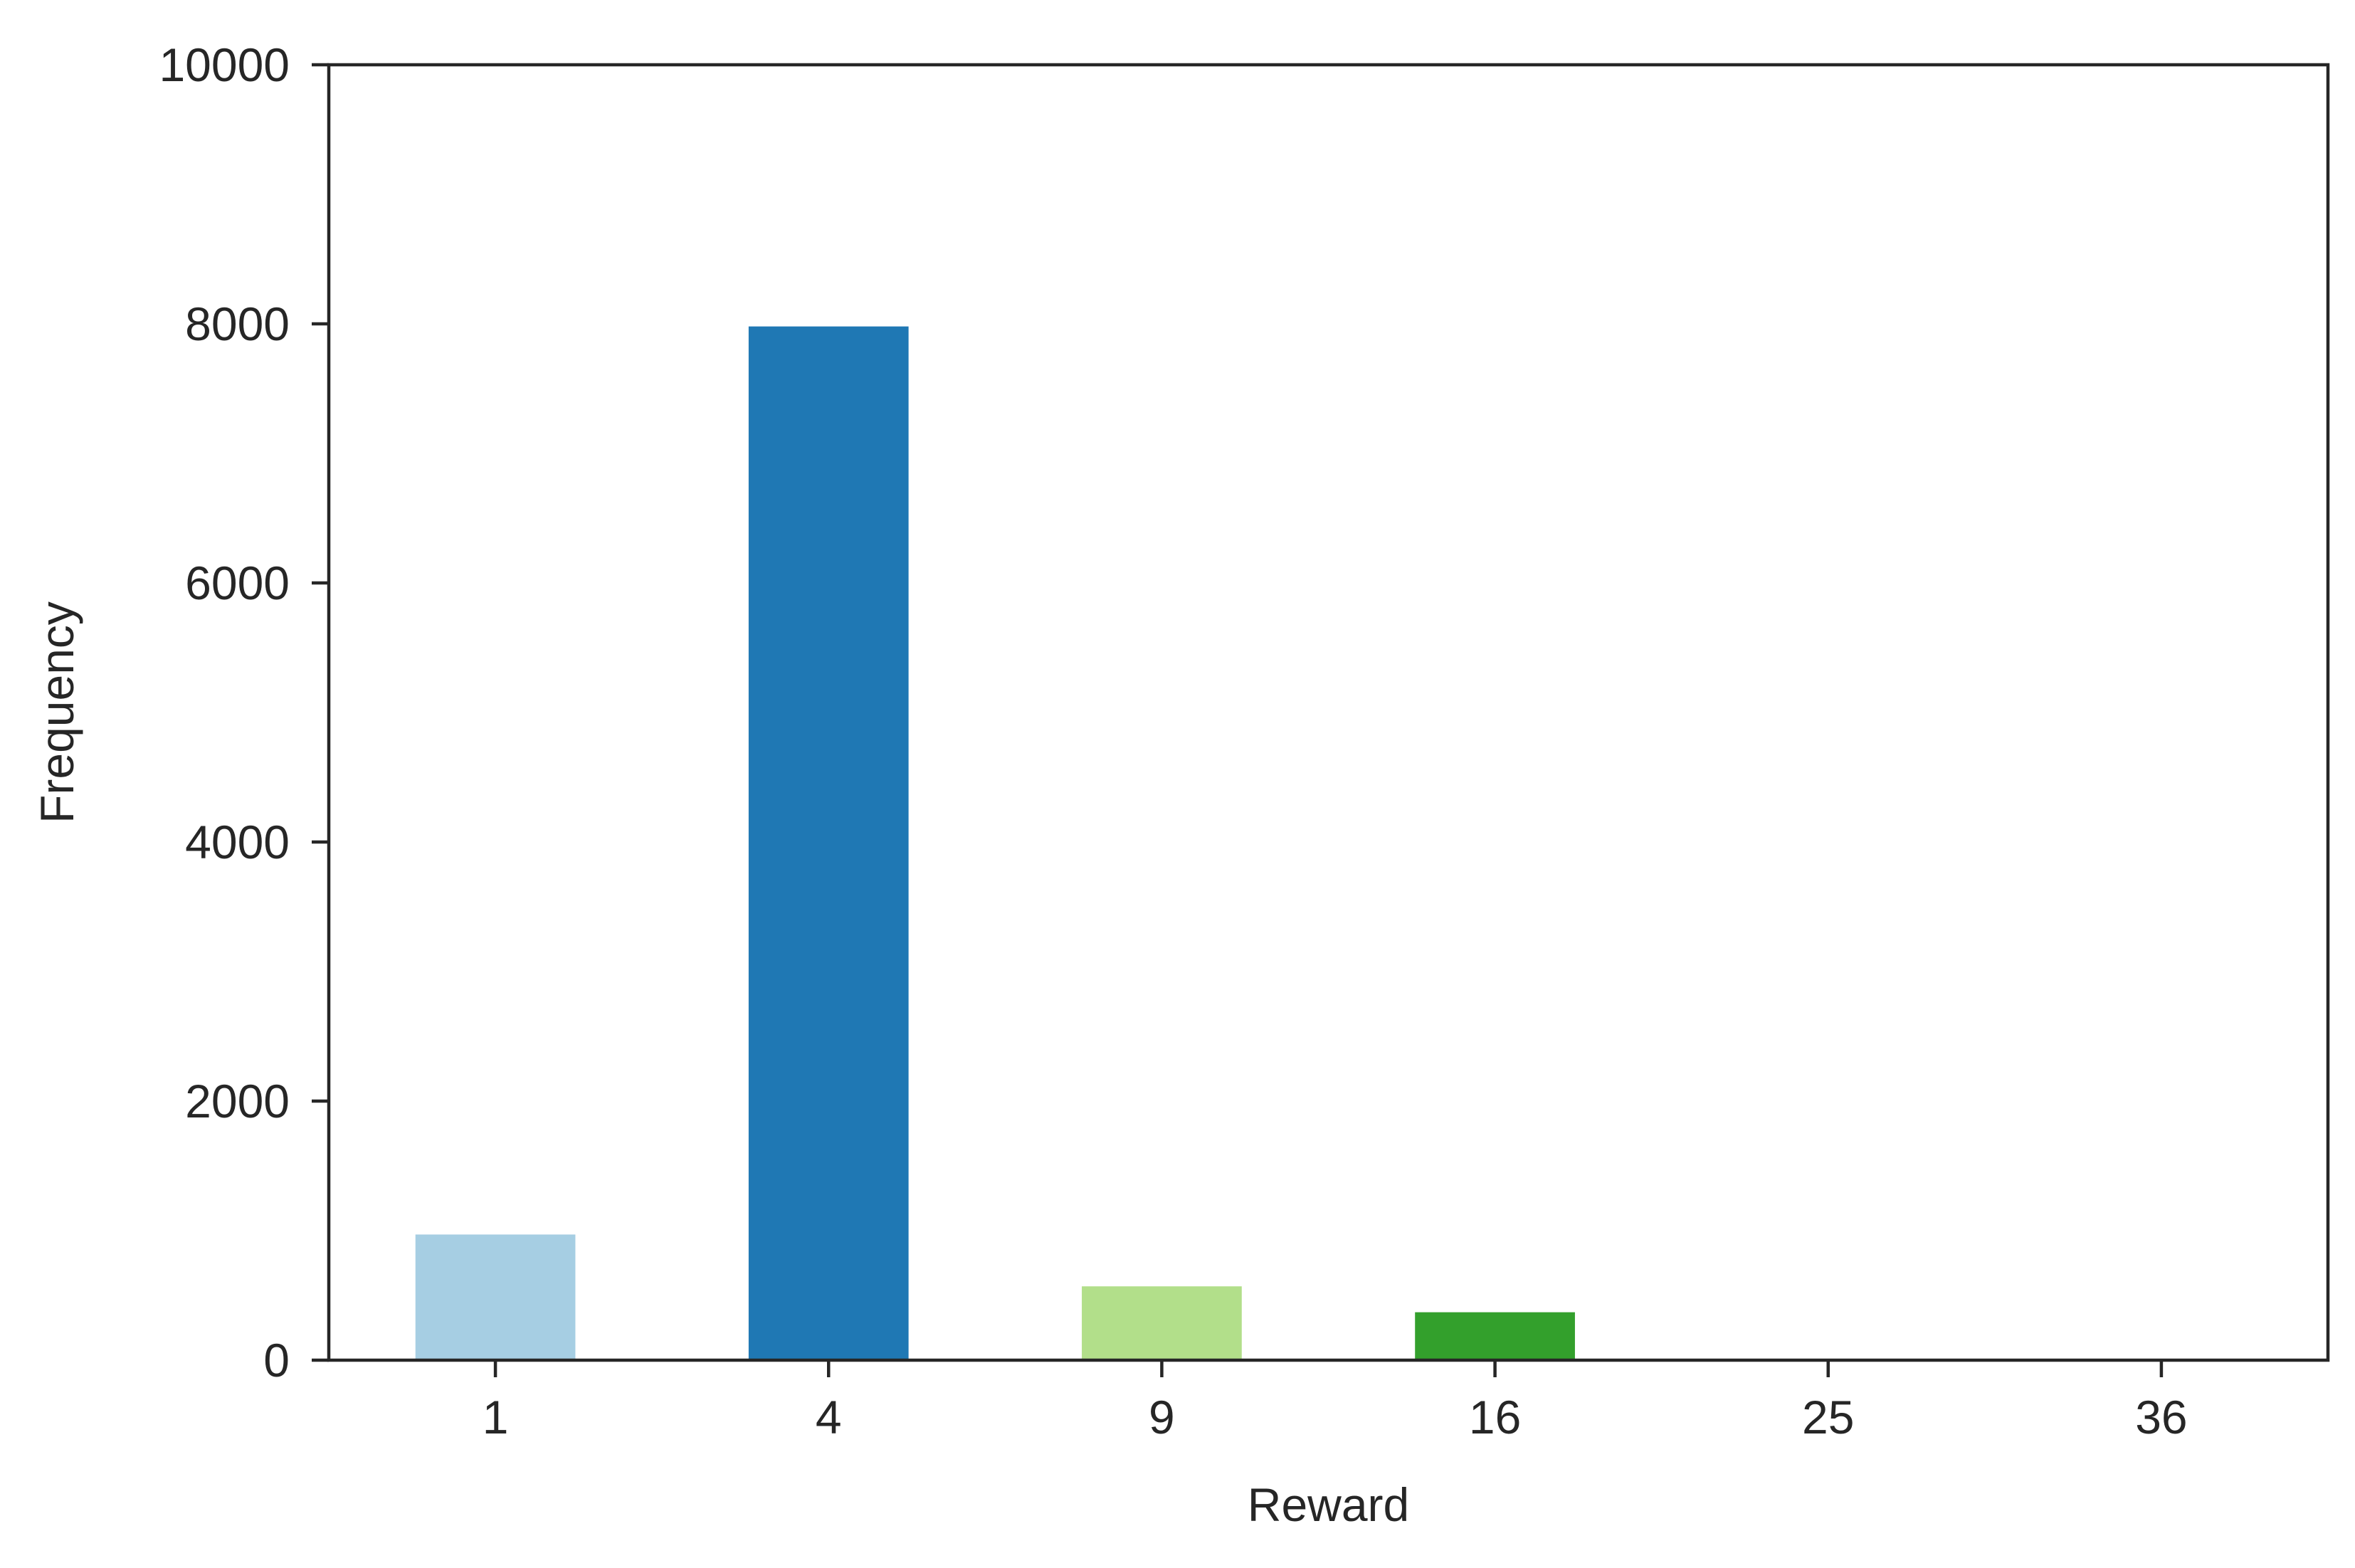  I want to click on y-axis-title: Frequency, so click(57, 712).